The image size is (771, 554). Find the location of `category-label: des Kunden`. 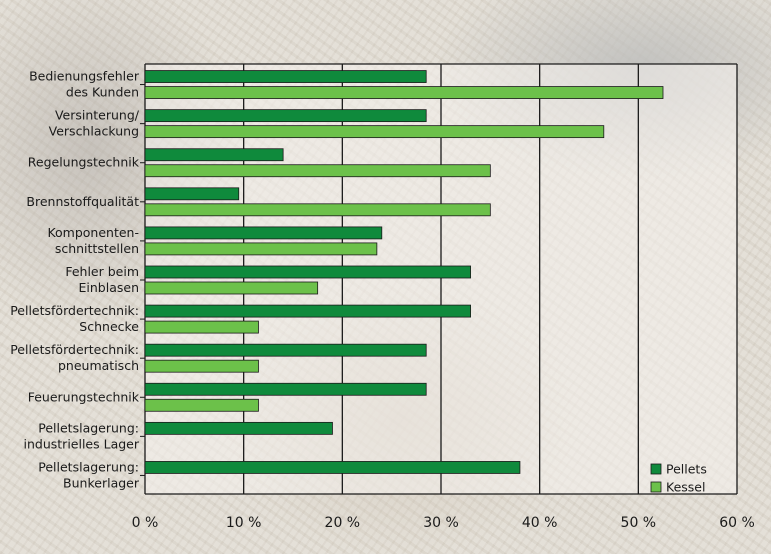

category-label: des Kunden is located at coordinates (102, 92).